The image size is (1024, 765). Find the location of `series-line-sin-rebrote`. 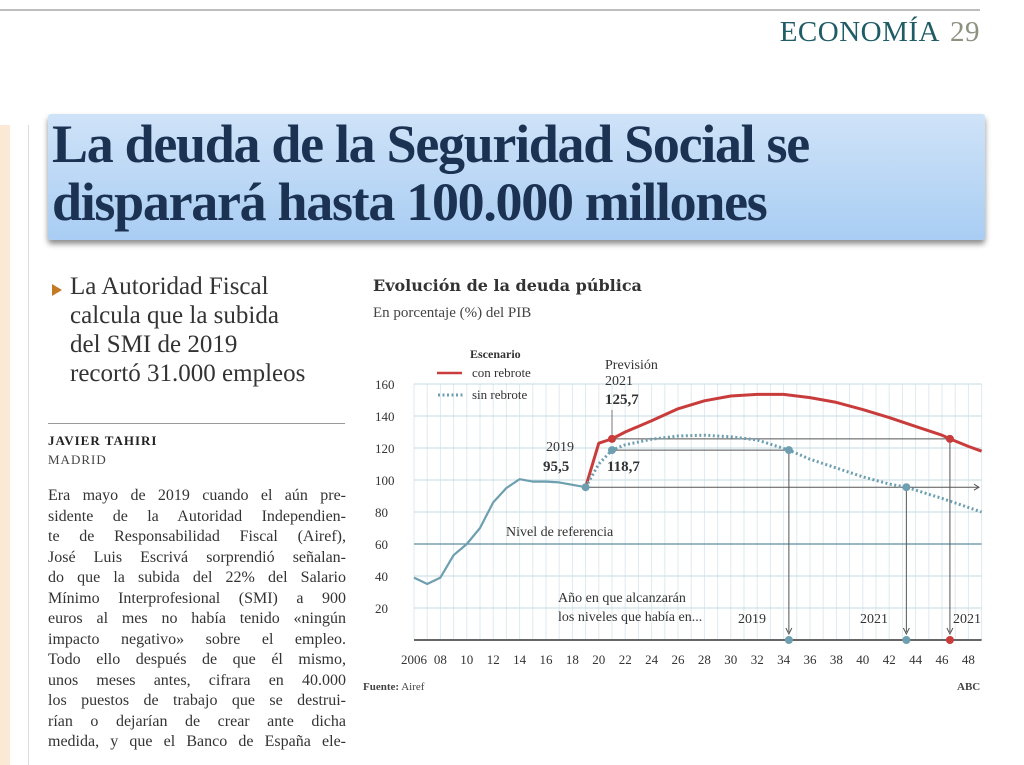

series-line-sin-rebrote is located at coordinates (783, 473).